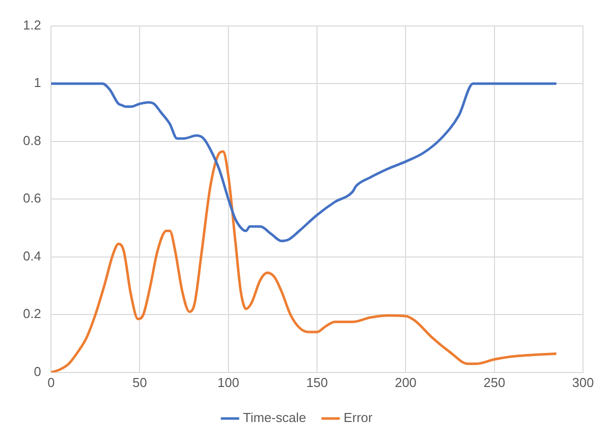  Describe the element at coordinates (38, 82) in the screenshot. I see `y-tick-label: 1` at that location.